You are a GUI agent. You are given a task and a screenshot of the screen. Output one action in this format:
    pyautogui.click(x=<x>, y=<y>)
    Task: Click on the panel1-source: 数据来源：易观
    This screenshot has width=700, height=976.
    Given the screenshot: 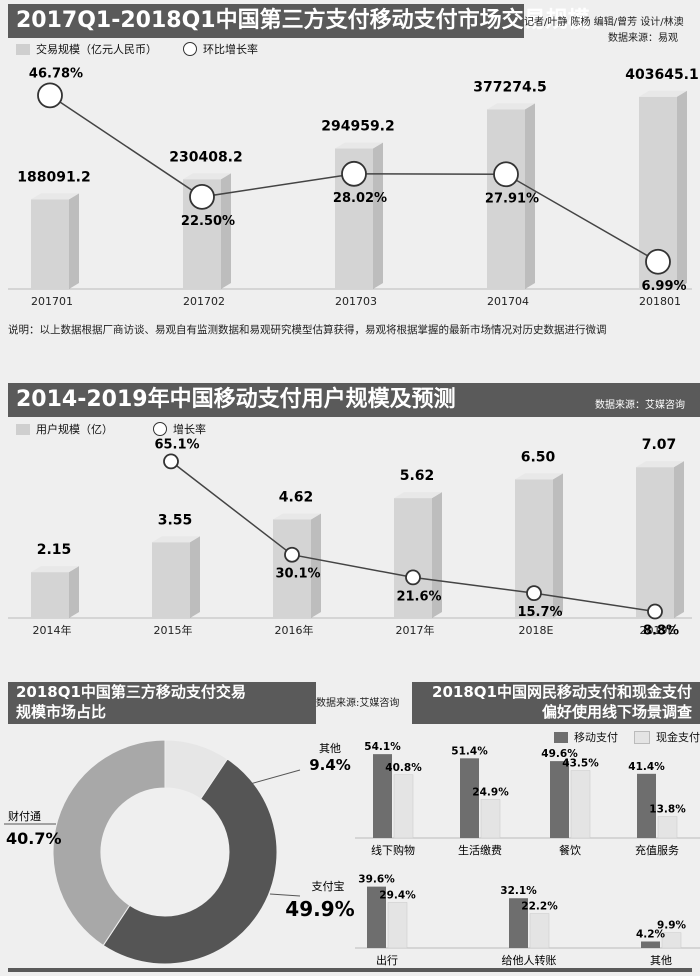 What is the action you would take?
    pyautogui.click(x=643, y=38)
    